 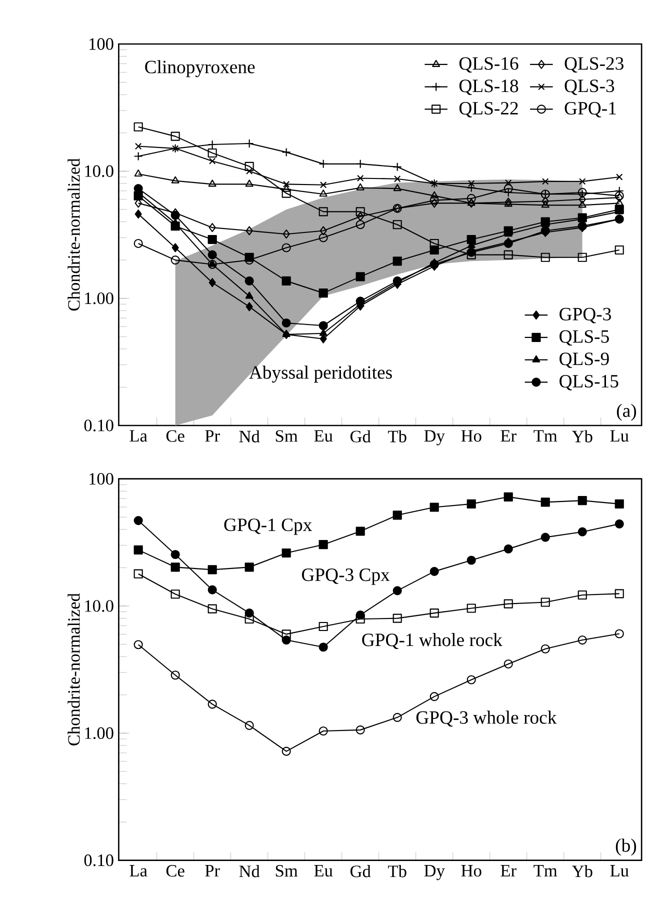 I want to click on series-label: GPQ-3 Cpx, so click(x=346, y=576).